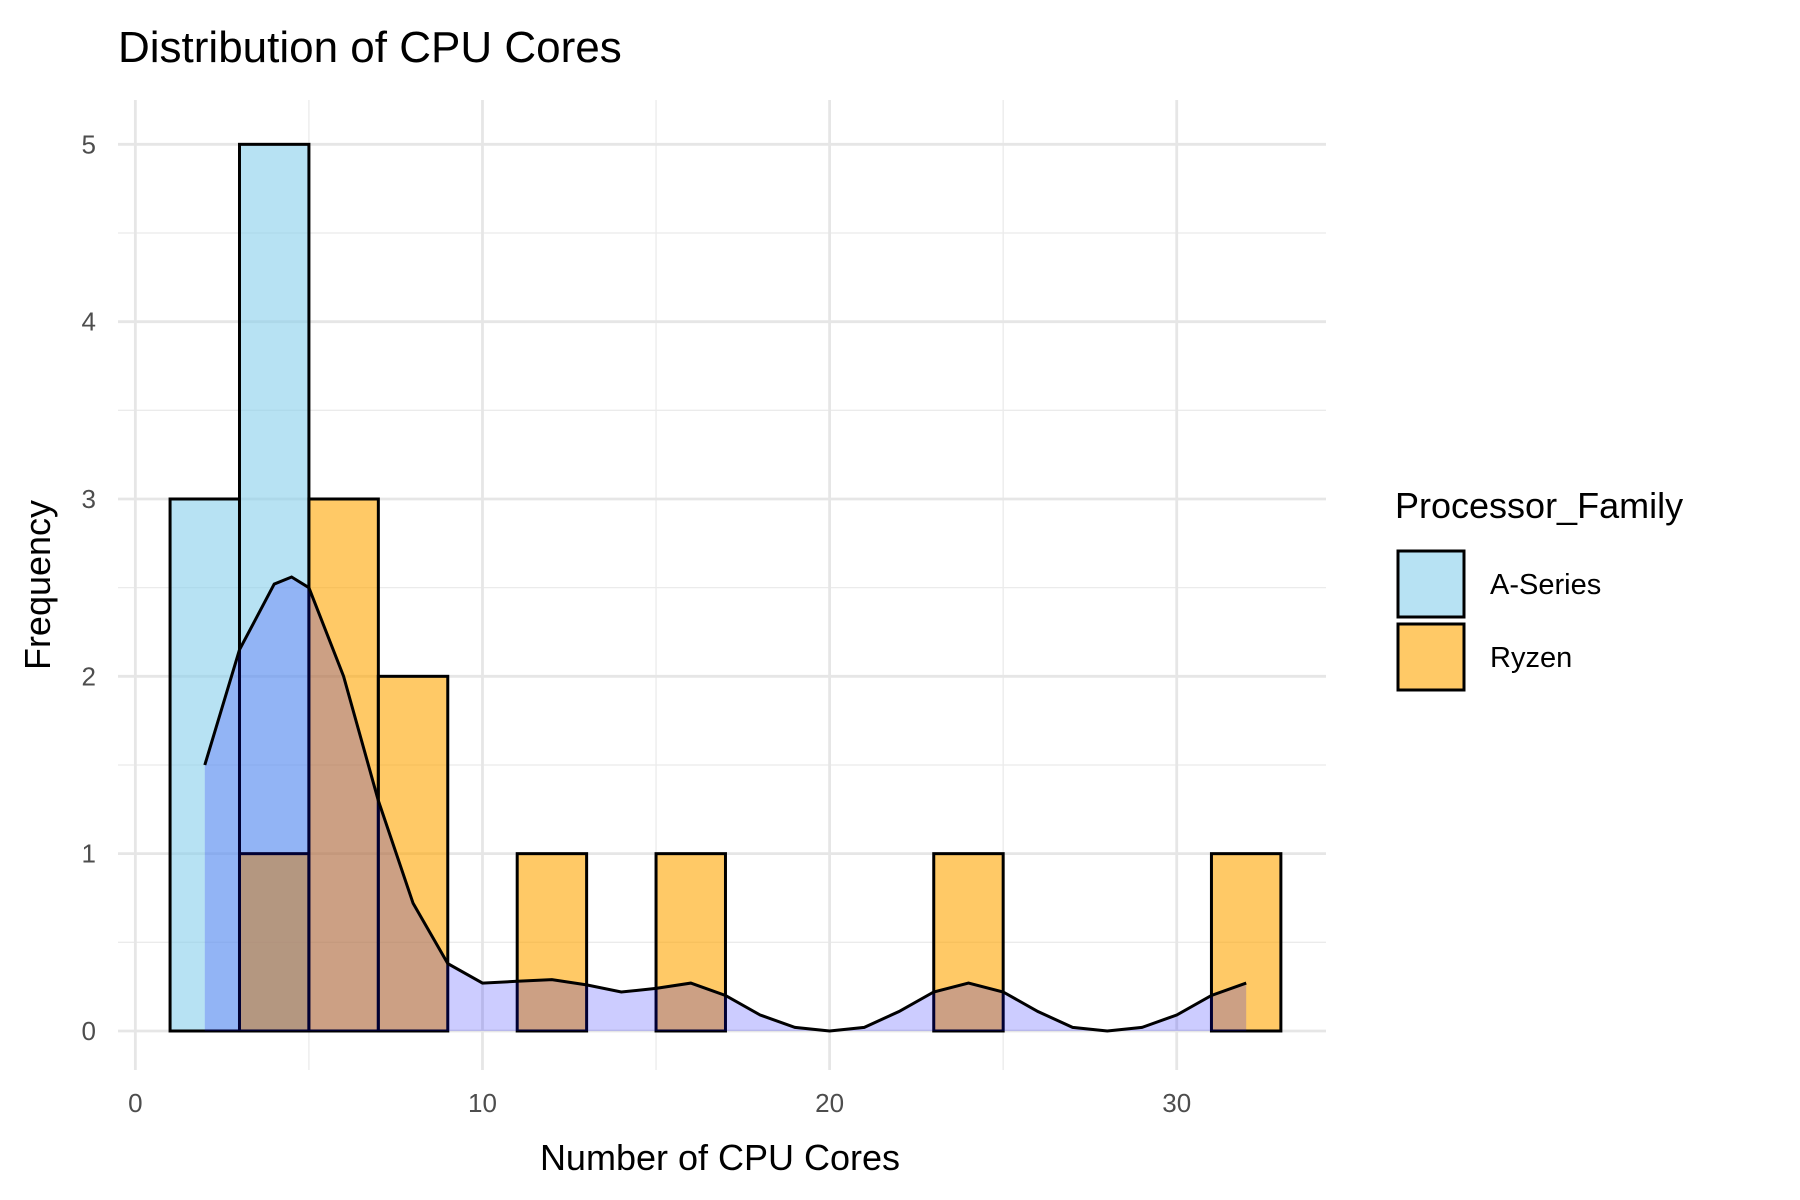 This screenshot has width=1800, height=1200. What do you see at coordinates (89, 676) in the screenshot?
I see `y-tick-label: 2` at bounding box center [89, 676].